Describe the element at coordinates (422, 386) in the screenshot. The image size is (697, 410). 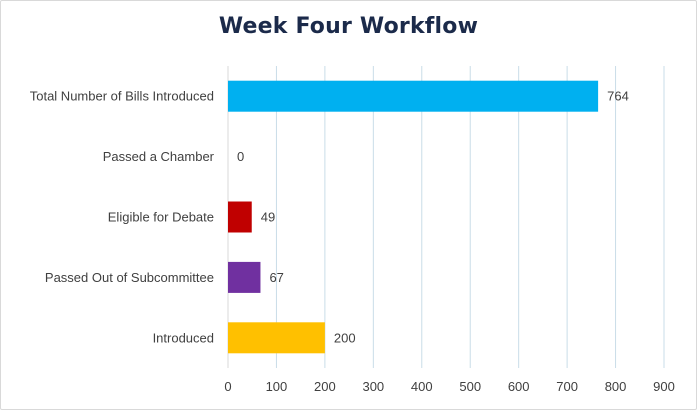
I see `x-tick-label: 400` at that location.